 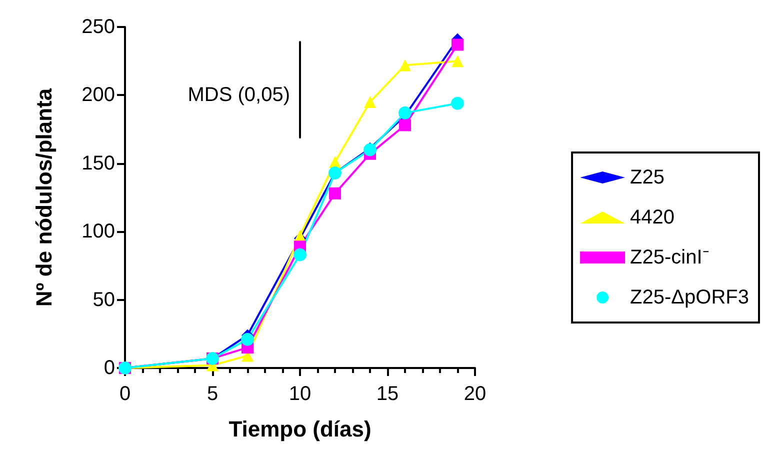 What do you see at coordinates (103, 299) in the screenshot?
I see `y-tick-label: 50` at bounding box center [103, 299].